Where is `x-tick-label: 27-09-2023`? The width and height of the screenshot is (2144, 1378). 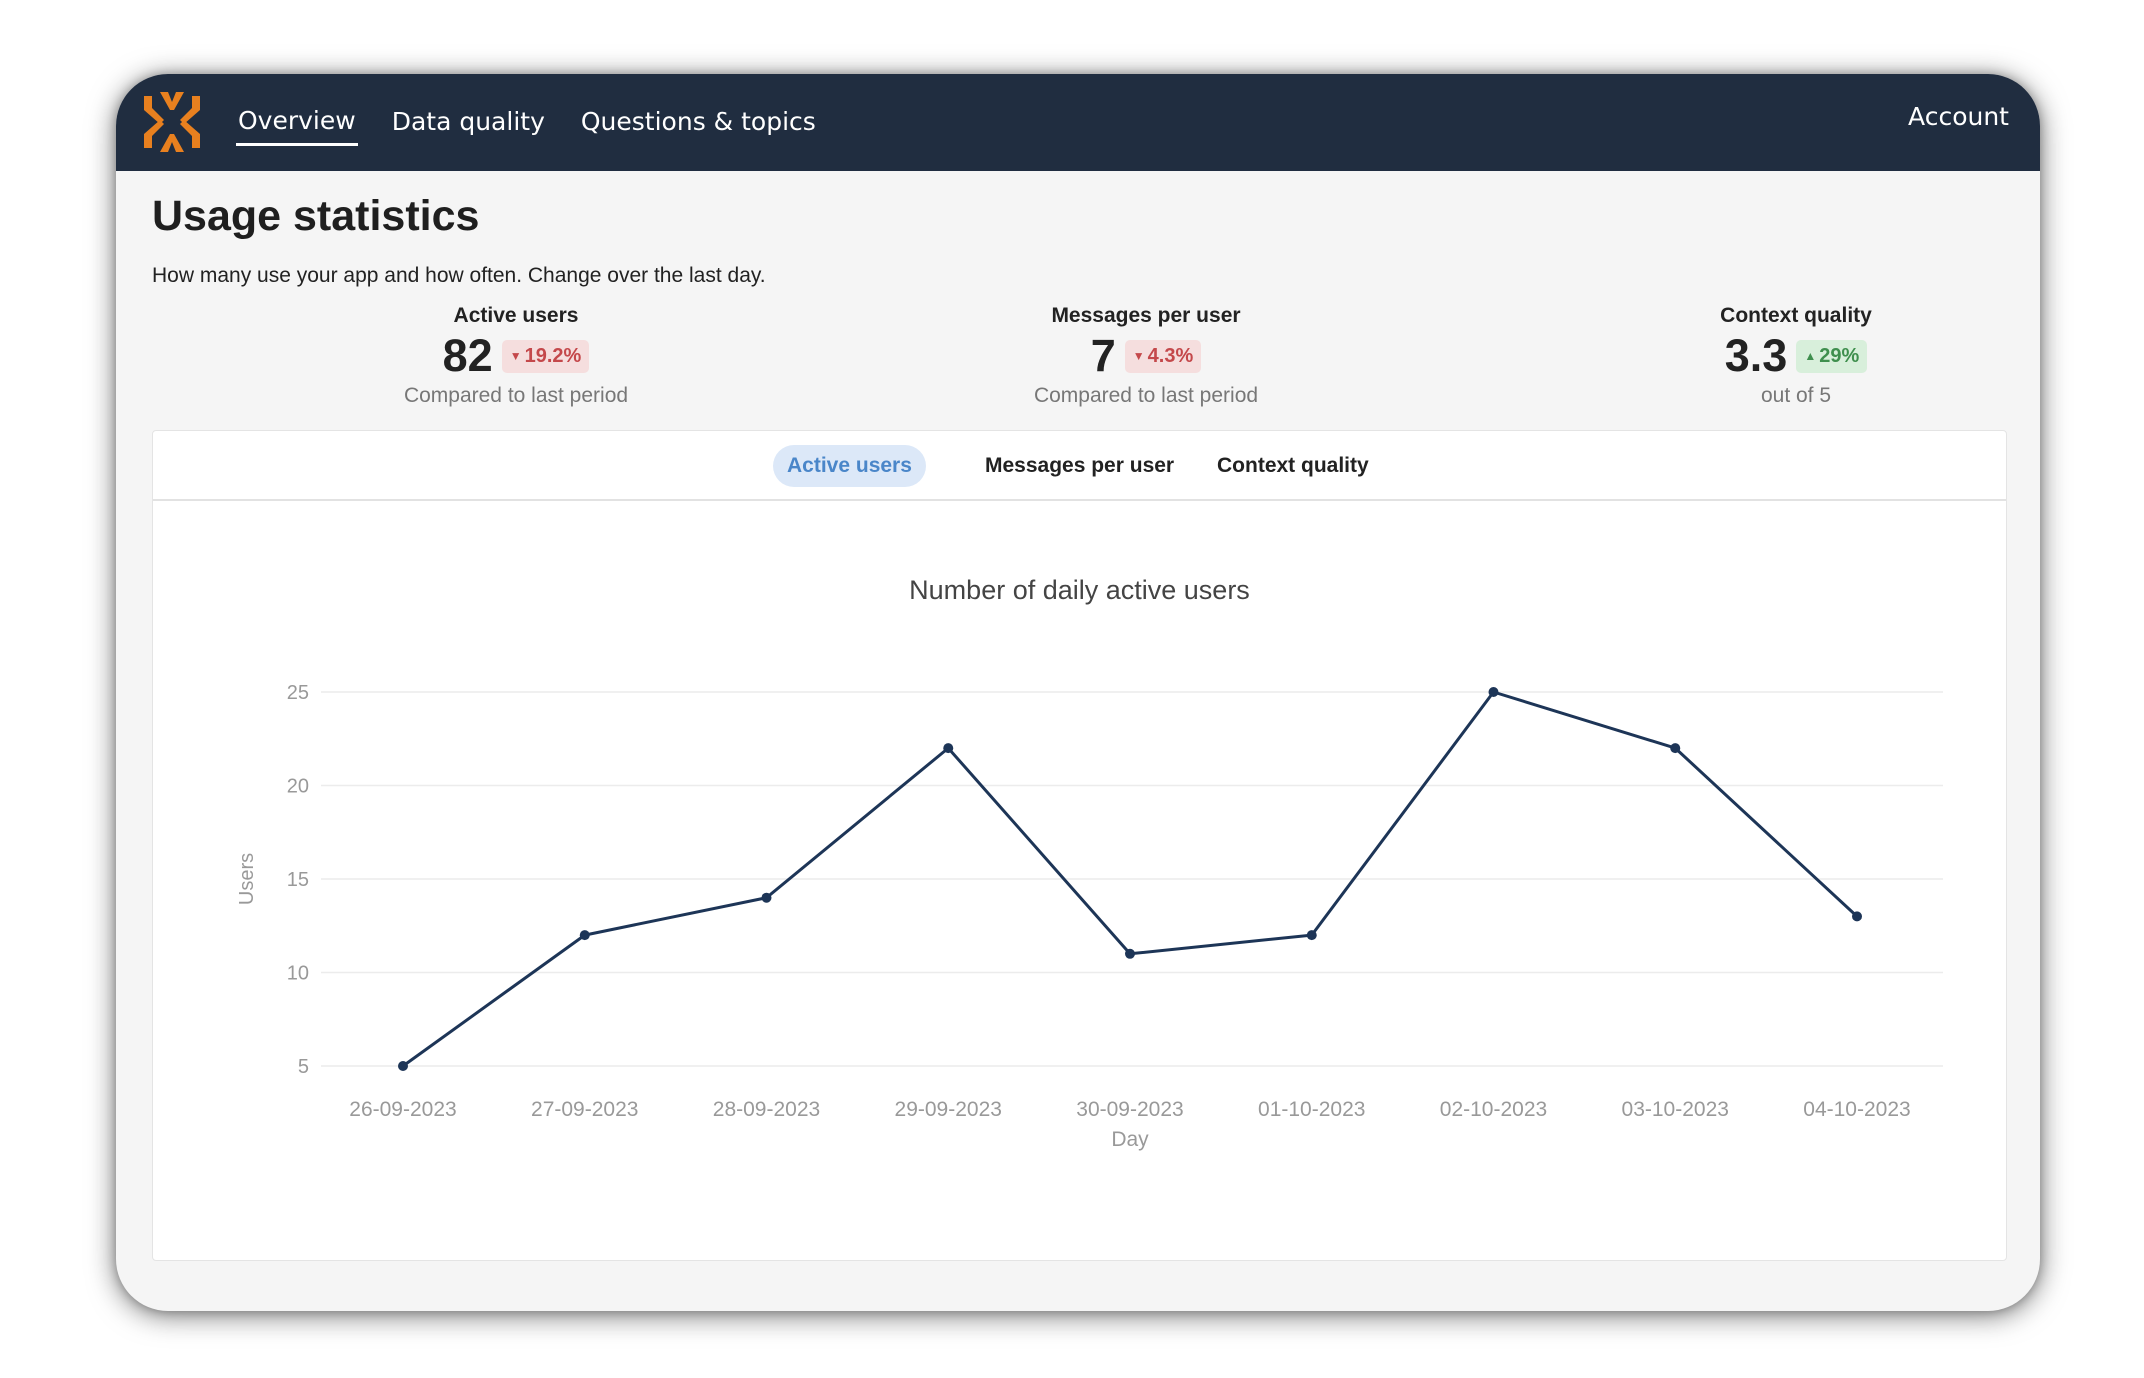
x-tick-label: 27-09-2023 is located at coordinates (584, 1109).